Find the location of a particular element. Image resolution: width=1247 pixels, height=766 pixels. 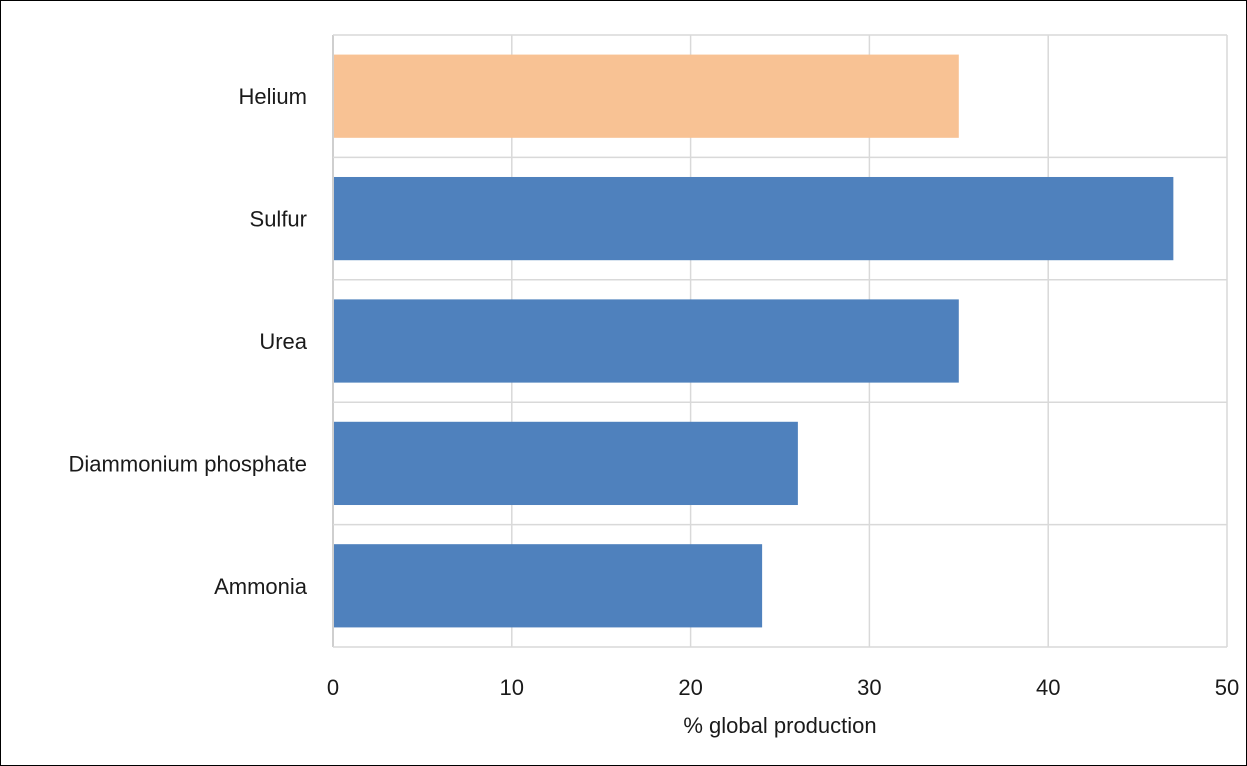

category-label: Ammonia is located at coordinates (261, 586).